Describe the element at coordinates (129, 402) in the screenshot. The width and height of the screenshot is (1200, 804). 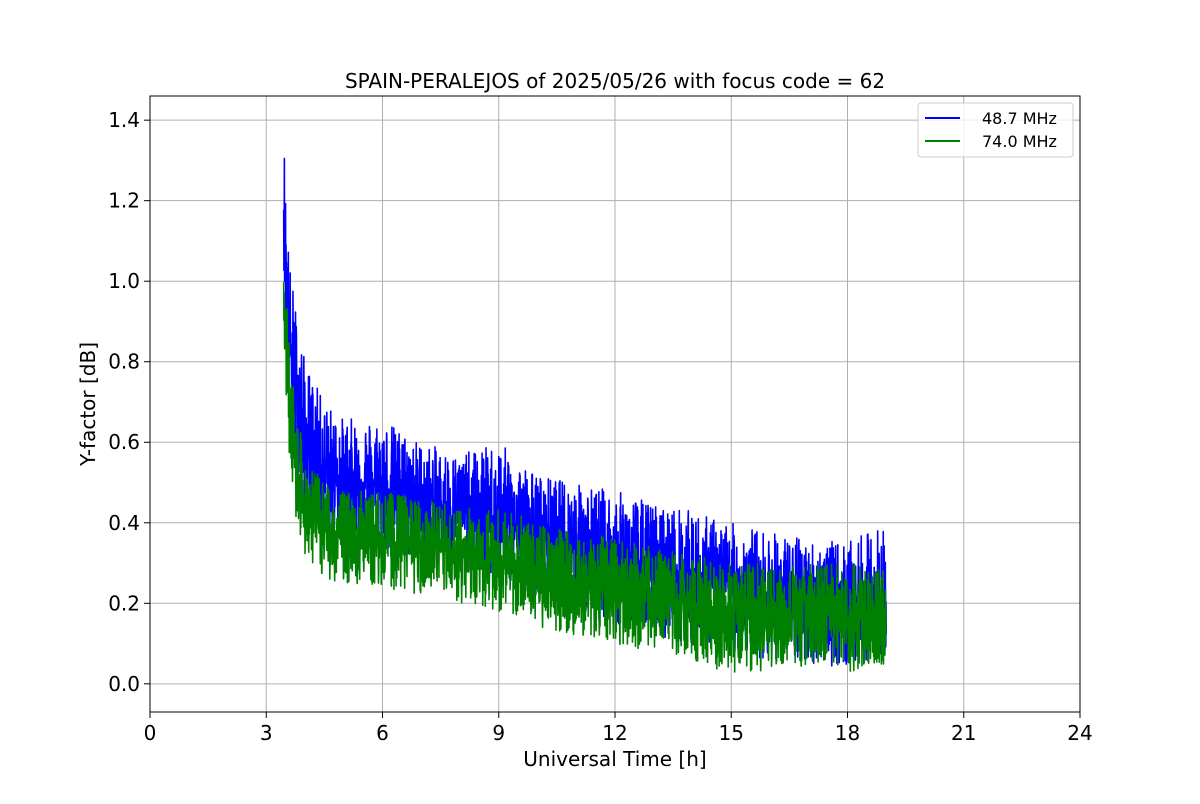
I see `y-ticks: 0.0 0.2 0.4 0.6 0.8 1.0 1.2 1.4` at that location.